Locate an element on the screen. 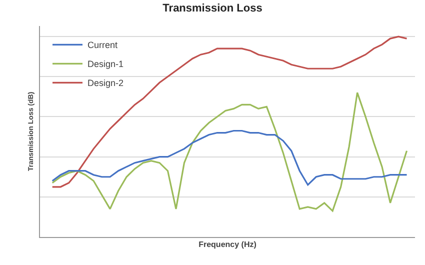 This screenshot has width=425, height=265. chart-title: Transmission Loss is located at coordinates (212, 8).